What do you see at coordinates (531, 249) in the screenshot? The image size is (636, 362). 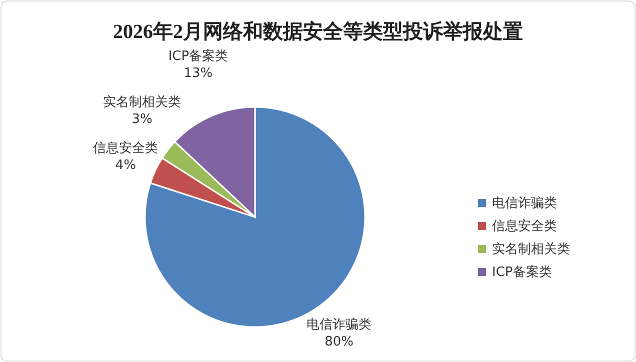 I see `legend-label: 实名制相关类` at bounding box center [531, 249].